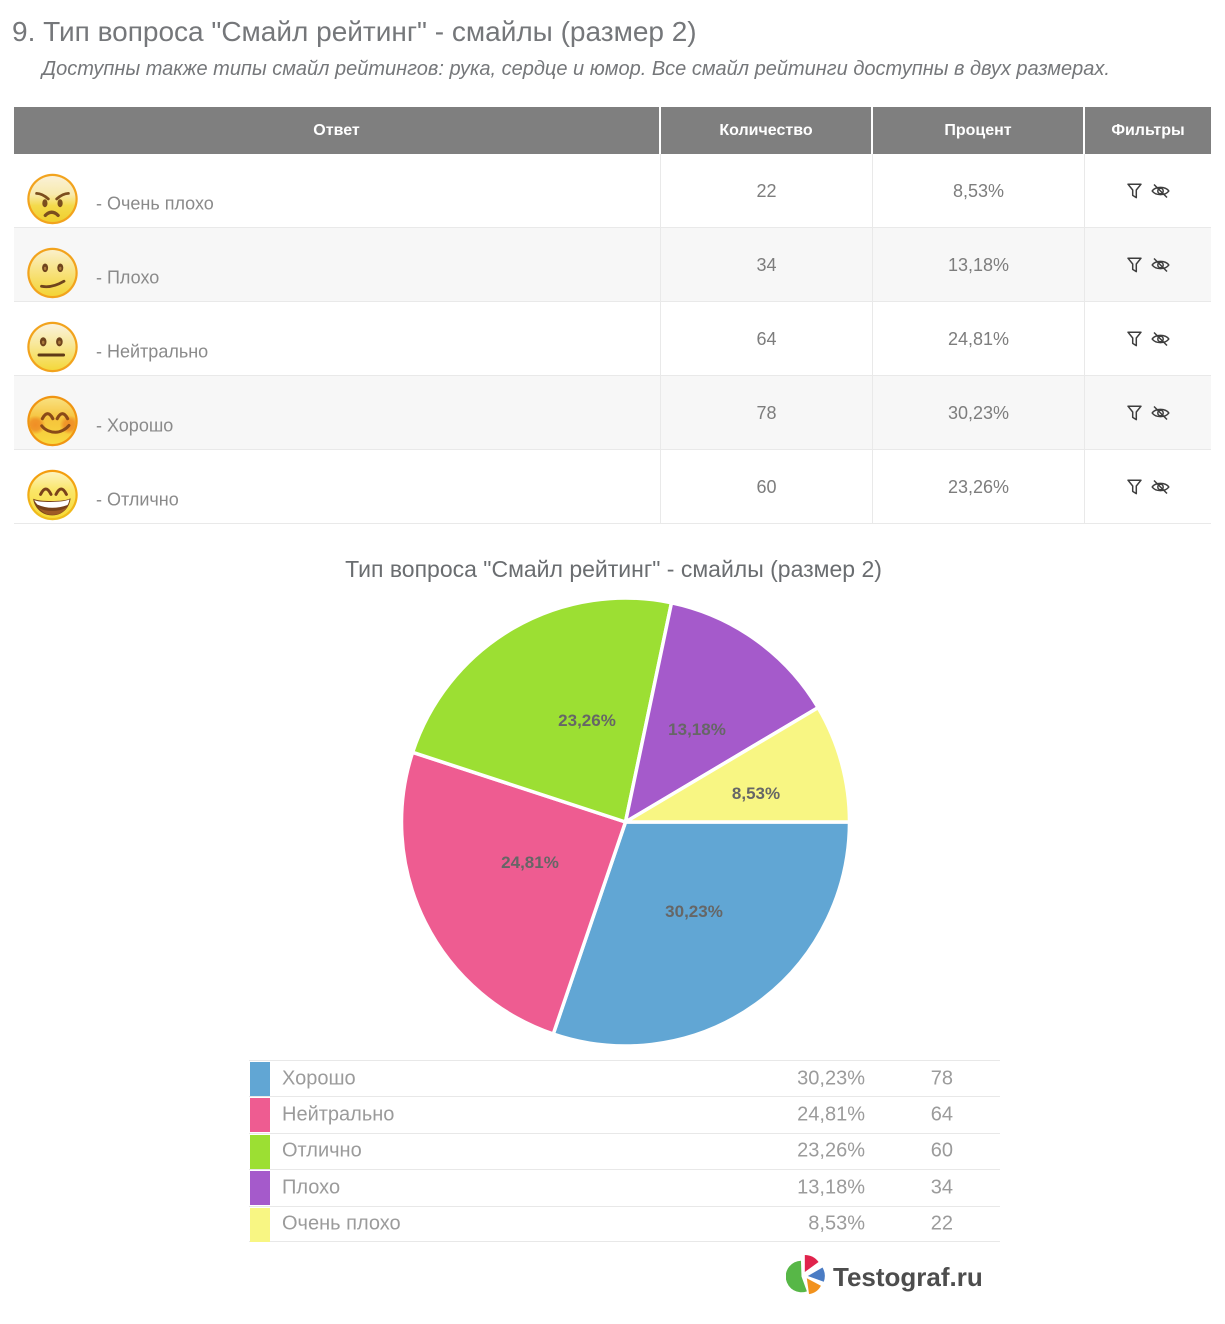 This screenshot has width=1225, height=1324. What do you see at coordinates (530, 862) in the screenshot?
I see `svg-text: 24,81%` at bounding box center [530, 862].